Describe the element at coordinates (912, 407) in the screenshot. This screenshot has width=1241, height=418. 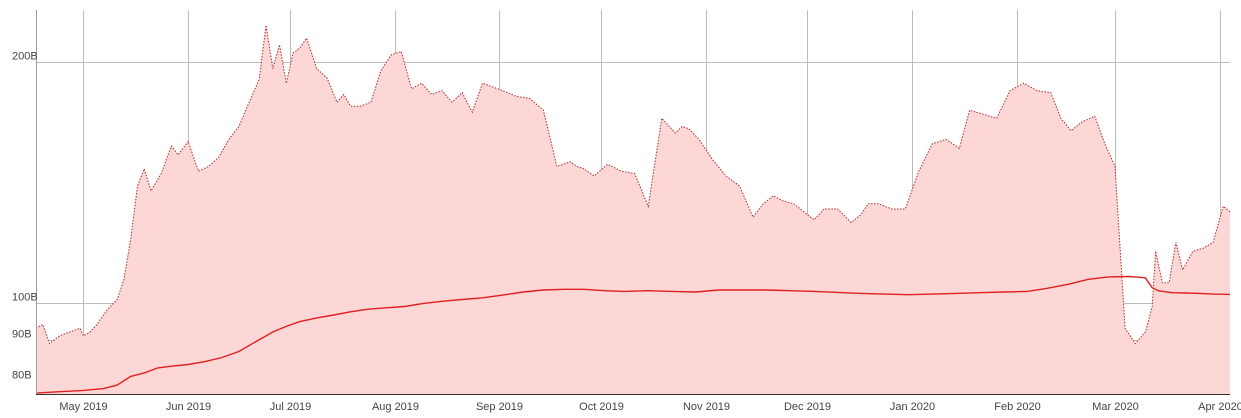
I see `x-tick-label: Jan 2020` at that location.